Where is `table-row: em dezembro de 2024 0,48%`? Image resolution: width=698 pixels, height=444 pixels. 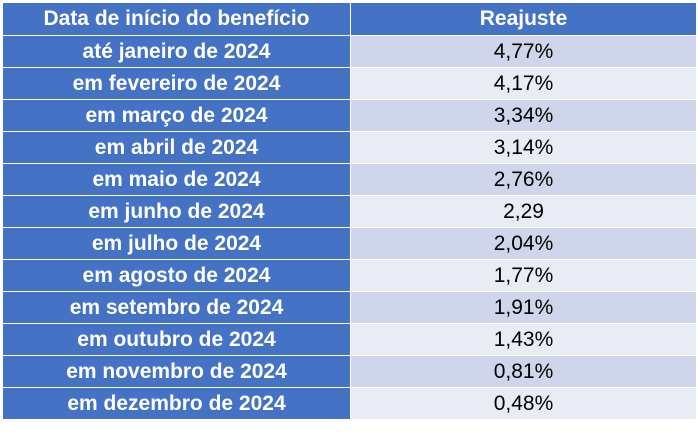
table-row: em dezembro de 2024 0,48% is located at coordinates (349, 403).